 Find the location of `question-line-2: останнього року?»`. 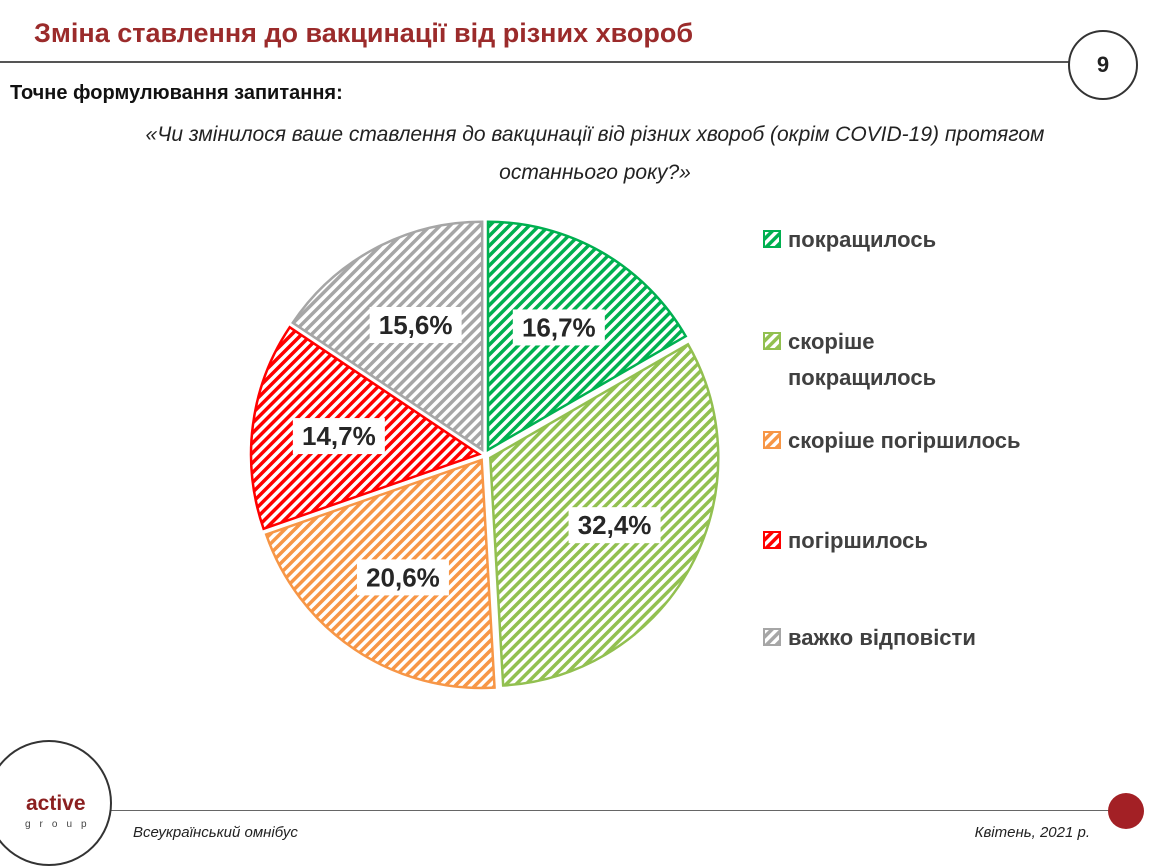

question-line-2: останнього року?» is located at coordinates (595, 172).